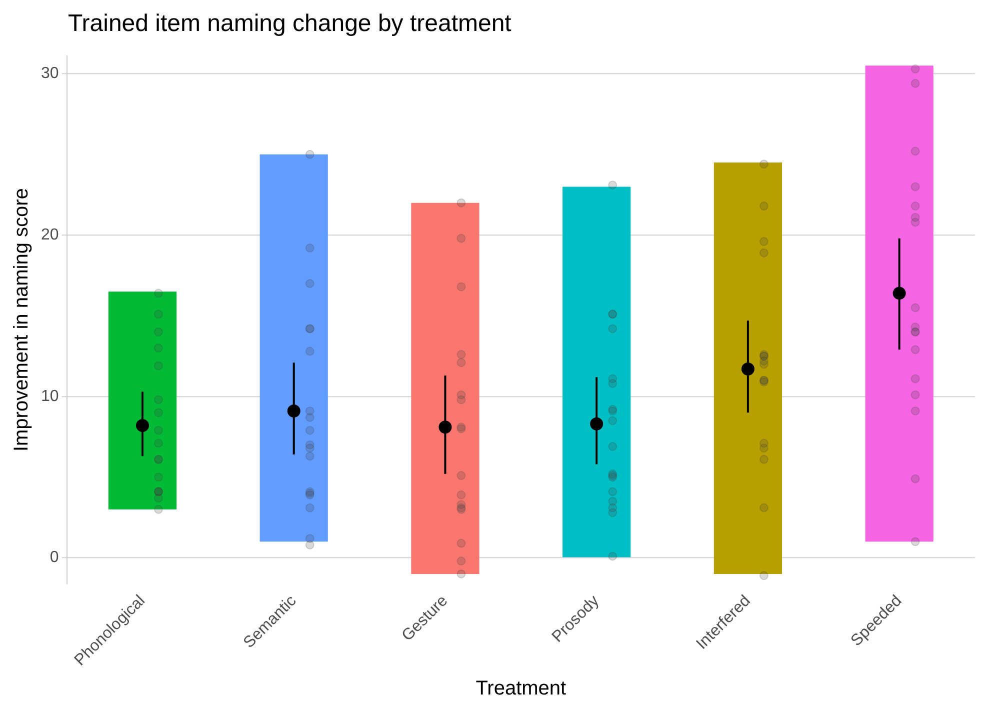  Describe the element at coordinates (50, 73) in the screenshot. I see `y-tick-label: 30` at that location.